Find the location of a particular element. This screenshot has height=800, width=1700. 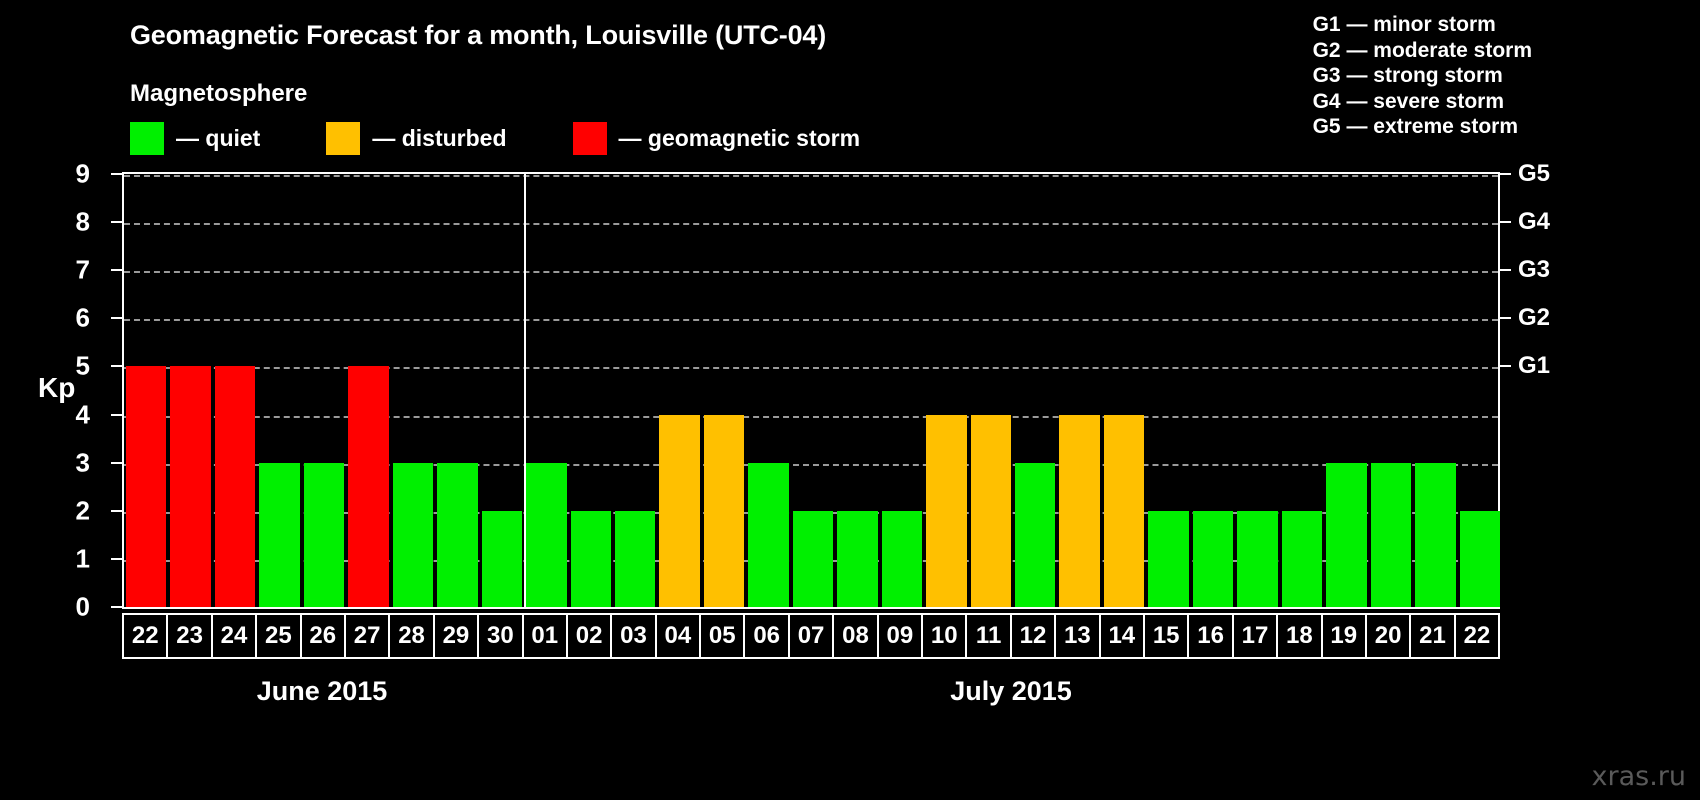

legend-label-geomagnetic-storm: — geomagnetic storm is located at coordinates (739, 138).